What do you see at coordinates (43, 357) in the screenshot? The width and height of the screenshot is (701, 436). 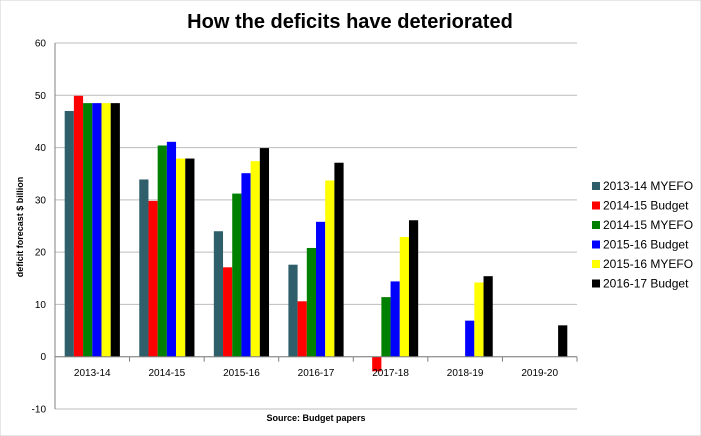 I see `y-tick-label: 0` at bounding box center [43, 357].